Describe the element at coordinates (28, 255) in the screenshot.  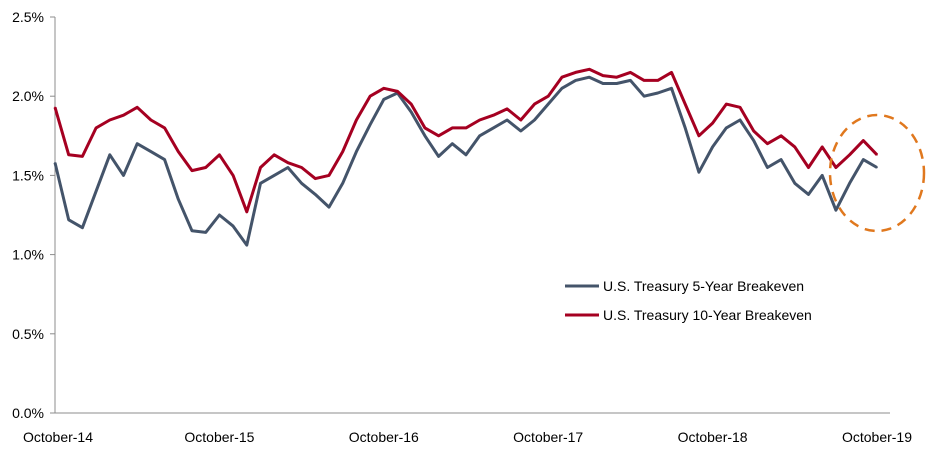
I see `y-tick-label: 1.0%` at that location.